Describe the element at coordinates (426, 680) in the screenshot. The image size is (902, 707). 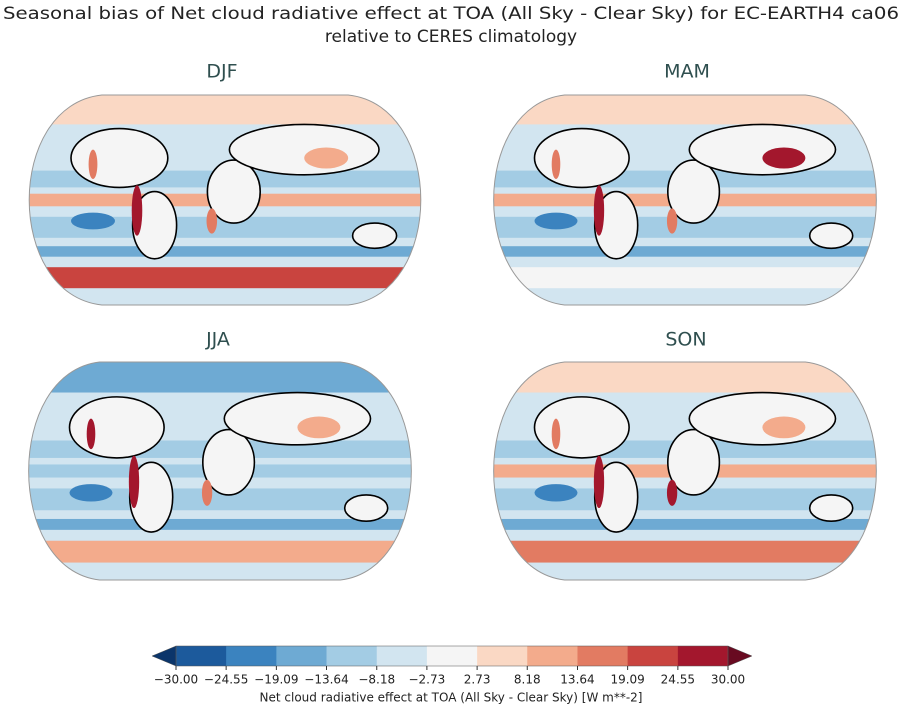
I see `colorbar-tick-label: −2.73` at that location.